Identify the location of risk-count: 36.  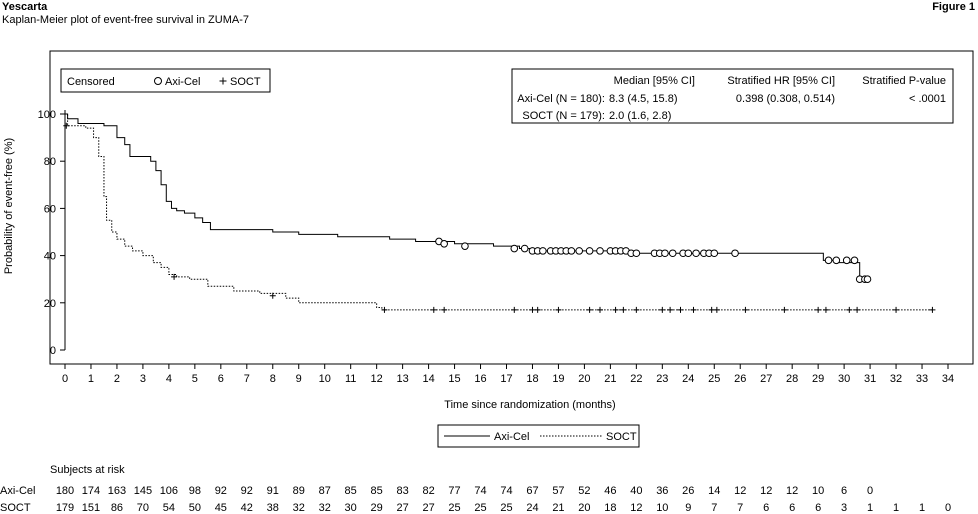
(662, 491).